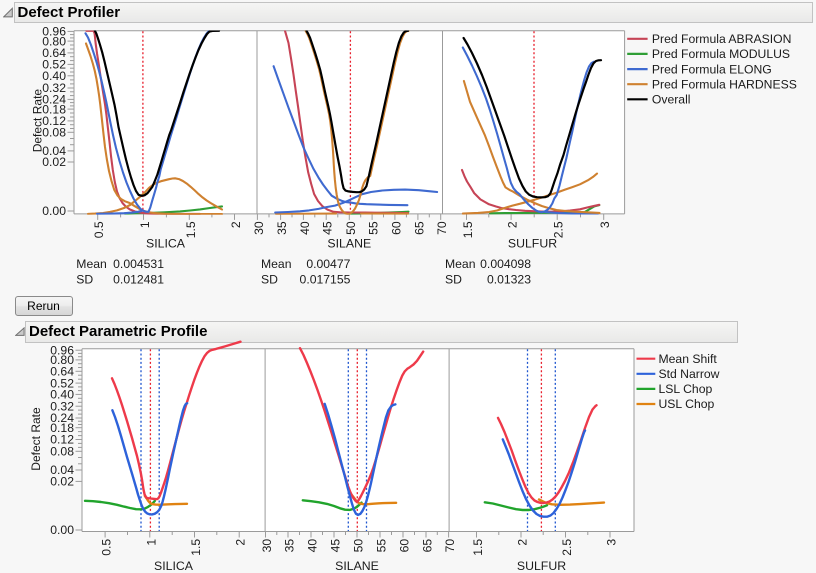  What do you see at coordinates (687, 404) in the screenshot?
I see `svg-text: USL Chop` at bounding box center [687, 404].